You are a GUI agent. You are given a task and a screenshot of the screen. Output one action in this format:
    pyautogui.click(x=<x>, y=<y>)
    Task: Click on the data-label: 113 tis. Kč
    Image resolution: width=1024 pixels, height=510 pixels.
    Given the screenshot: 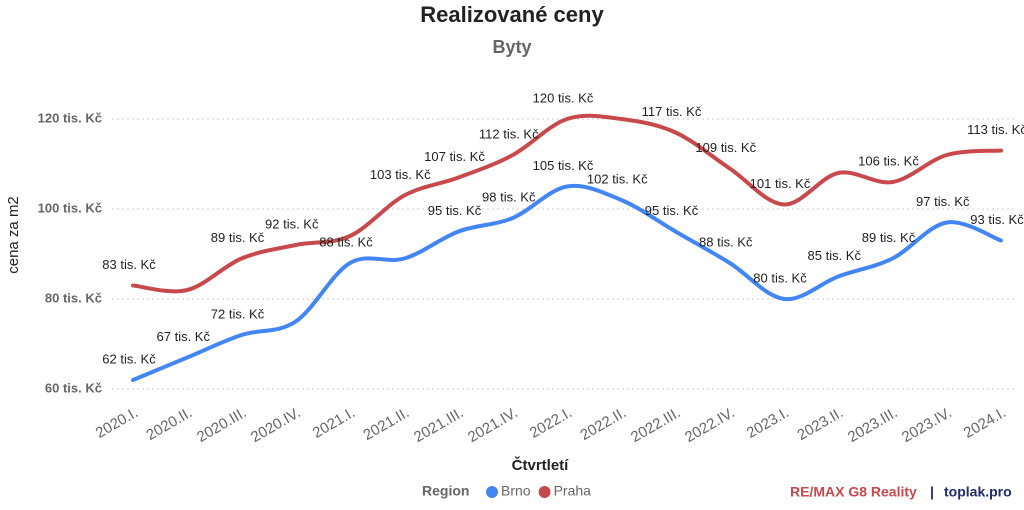 What is the action you would take?
    pyautogui.click(x=995, y=129)
    